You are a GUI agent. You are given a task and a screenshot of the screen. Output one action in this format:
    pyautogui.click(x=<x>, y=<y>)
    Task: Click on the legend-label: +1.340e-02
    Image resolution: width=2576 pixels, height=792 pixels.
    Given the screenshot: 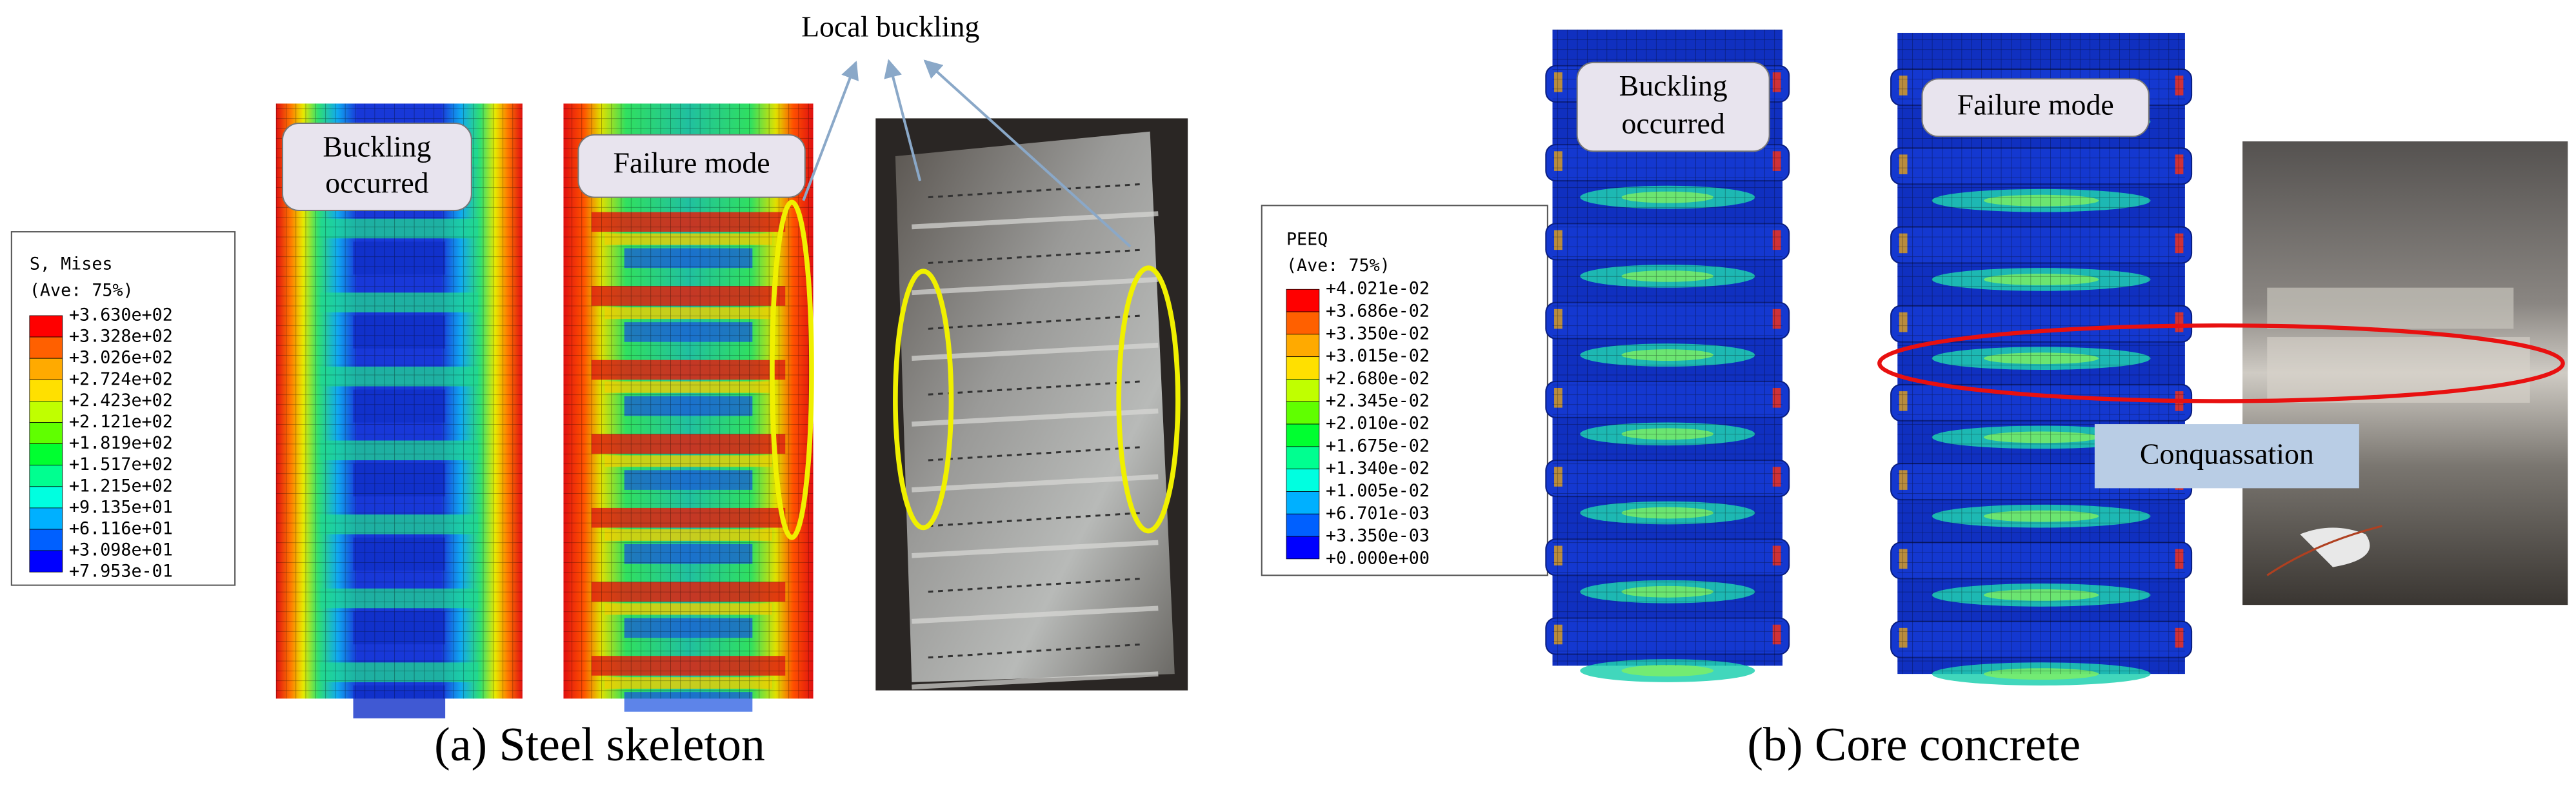 What is the action you would take?
    pyautogui.click(x=1378, y=468)
    